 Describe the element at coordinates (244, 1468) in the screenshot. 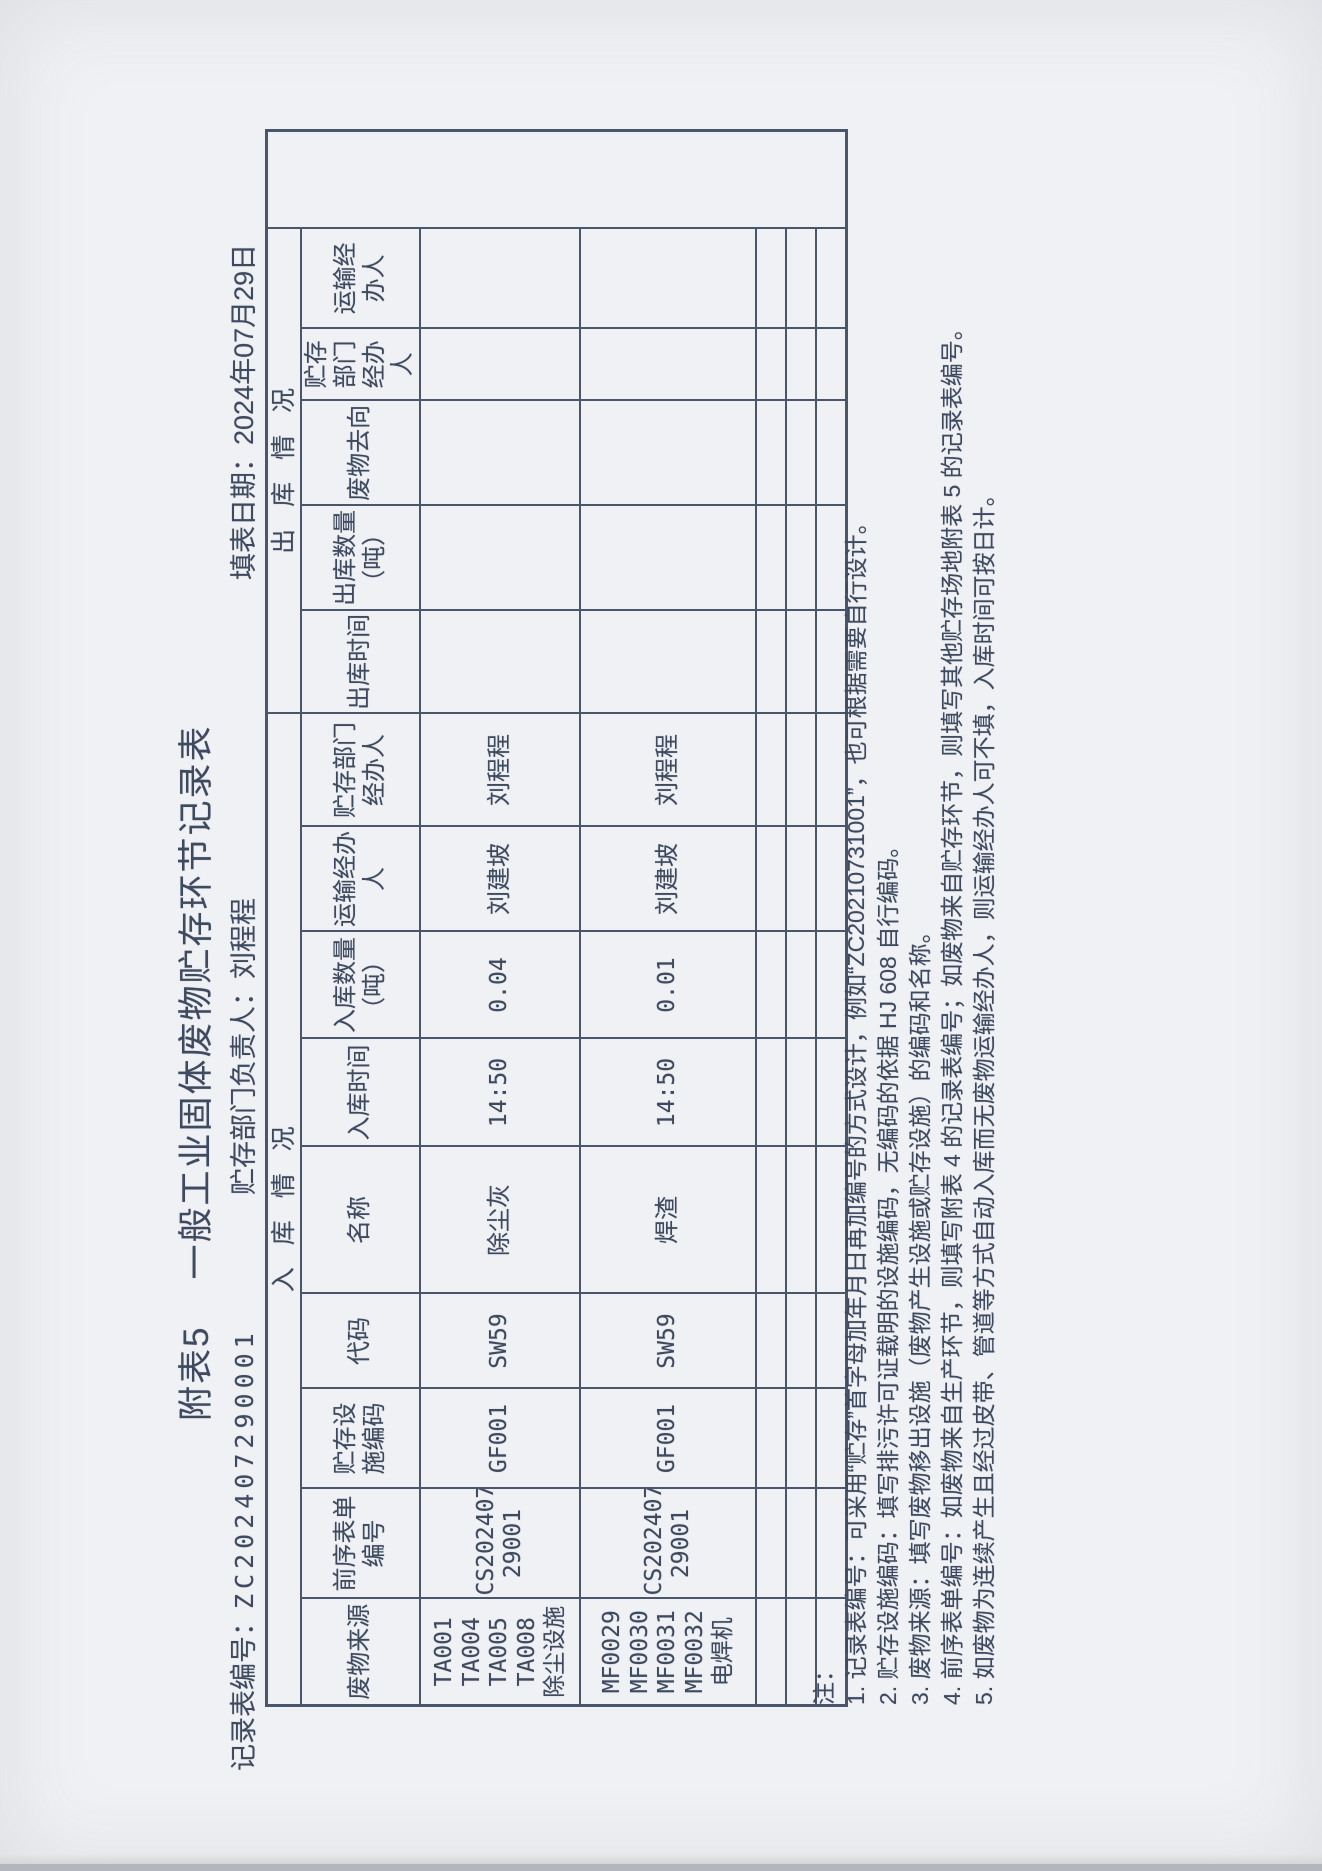

I see `record-number-value: ZC202407290001` at that location.